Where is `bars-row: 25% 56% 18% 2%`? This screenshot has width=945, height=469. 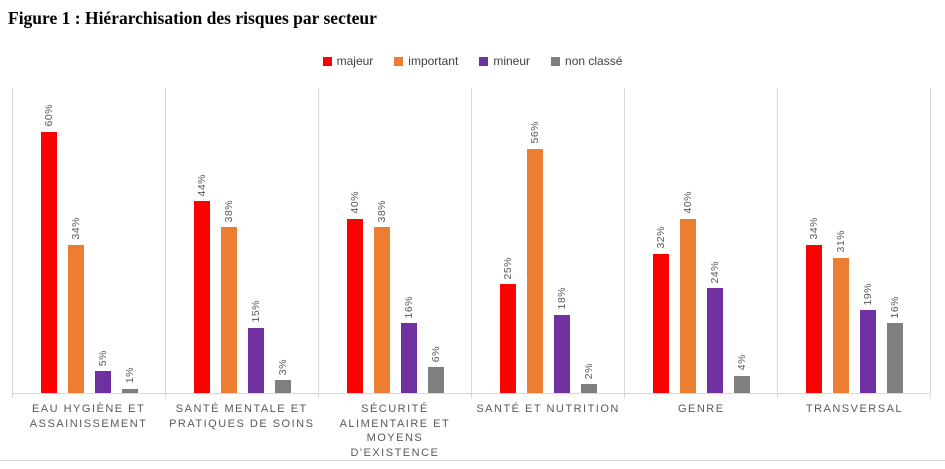 bars-row: 25% 56% 18% 2% is located at coordinates (548, 240).